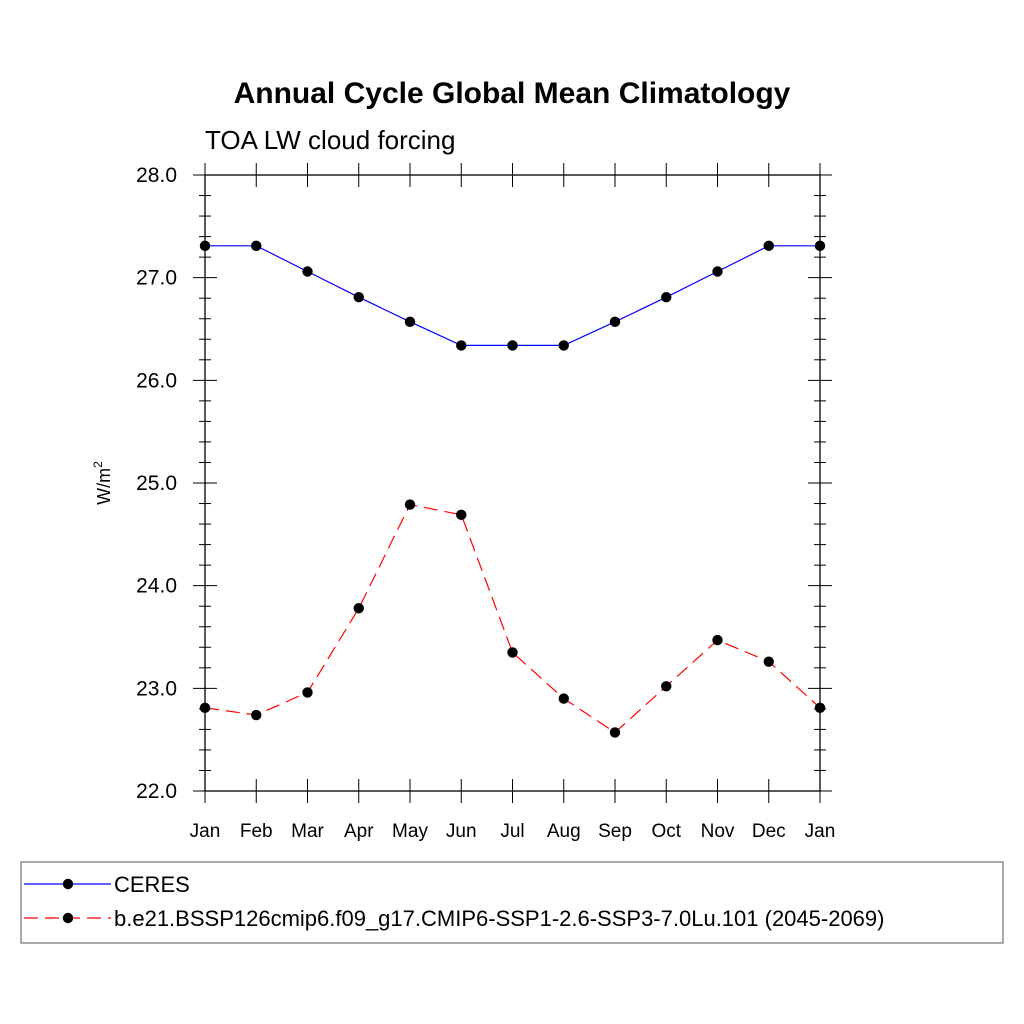  I want to click on legend-box, so click(512, 902).